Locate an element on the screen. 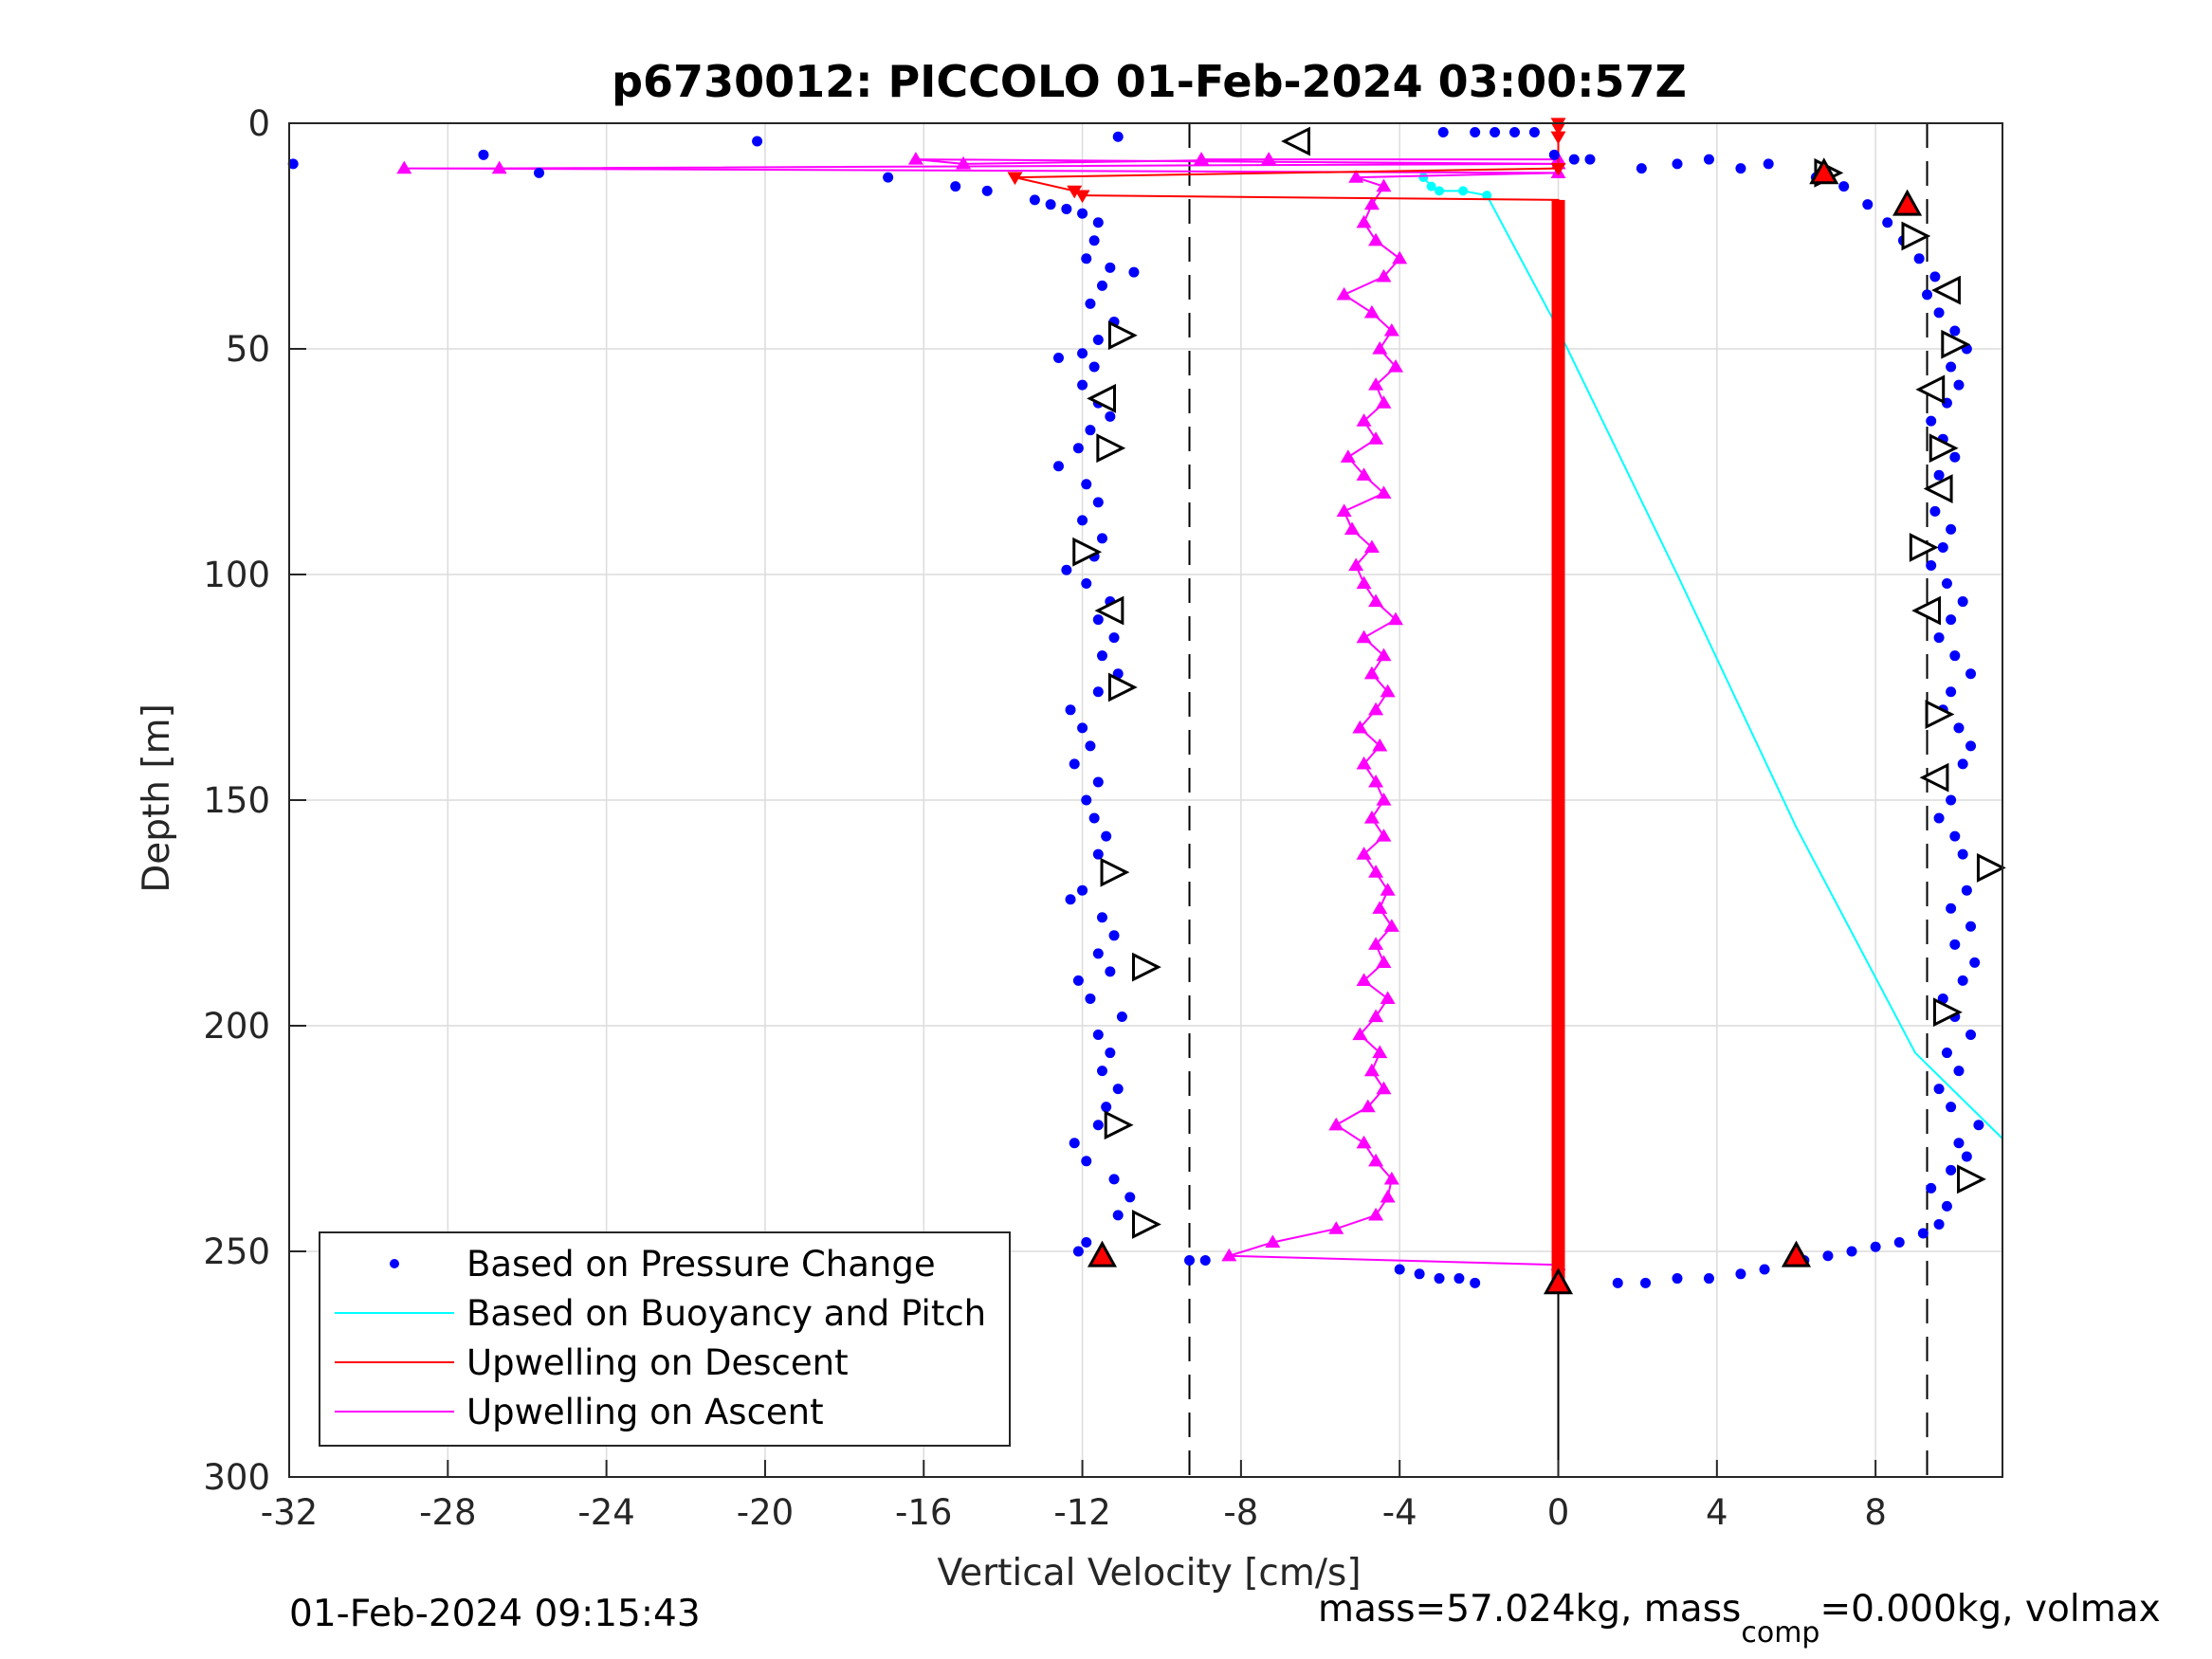 The image size is (2212, 1659). x-axis-label: Vertical Velocity [cm/s] is located at coordinates (1149, 1573).